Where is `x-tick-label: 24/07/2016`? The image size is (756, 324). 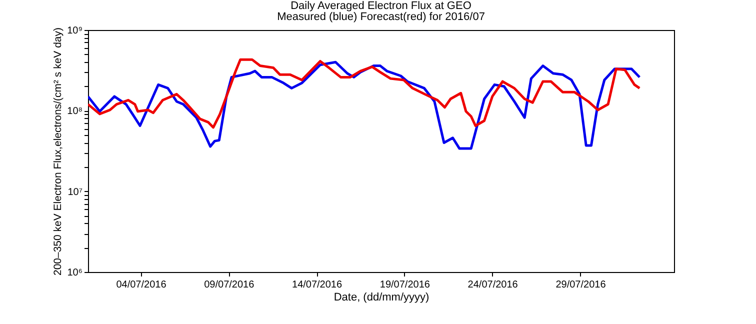 x-tick-label: 24/07/2016 is located at coordinates (493, 285).